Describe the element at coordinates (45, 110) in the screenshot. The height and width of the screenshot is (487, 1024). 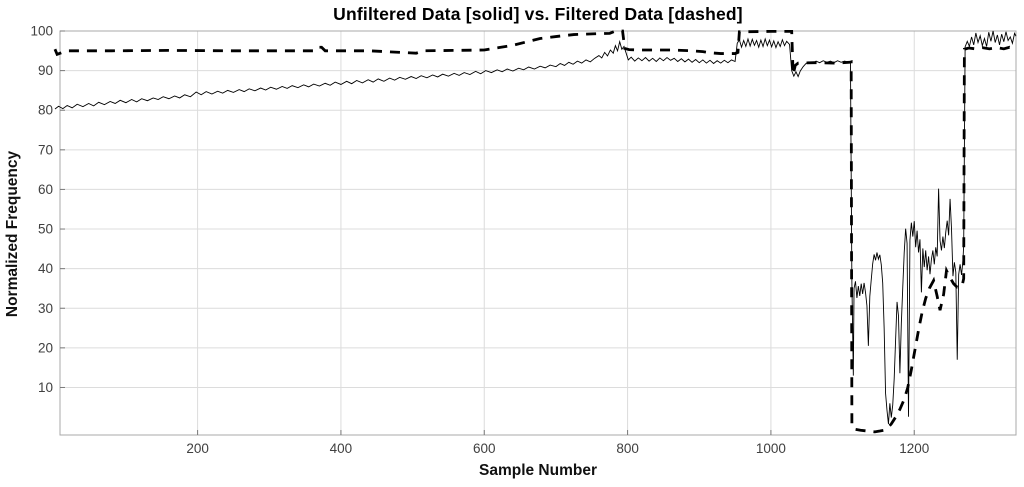
I see `y-tick-label: 80` at that location.